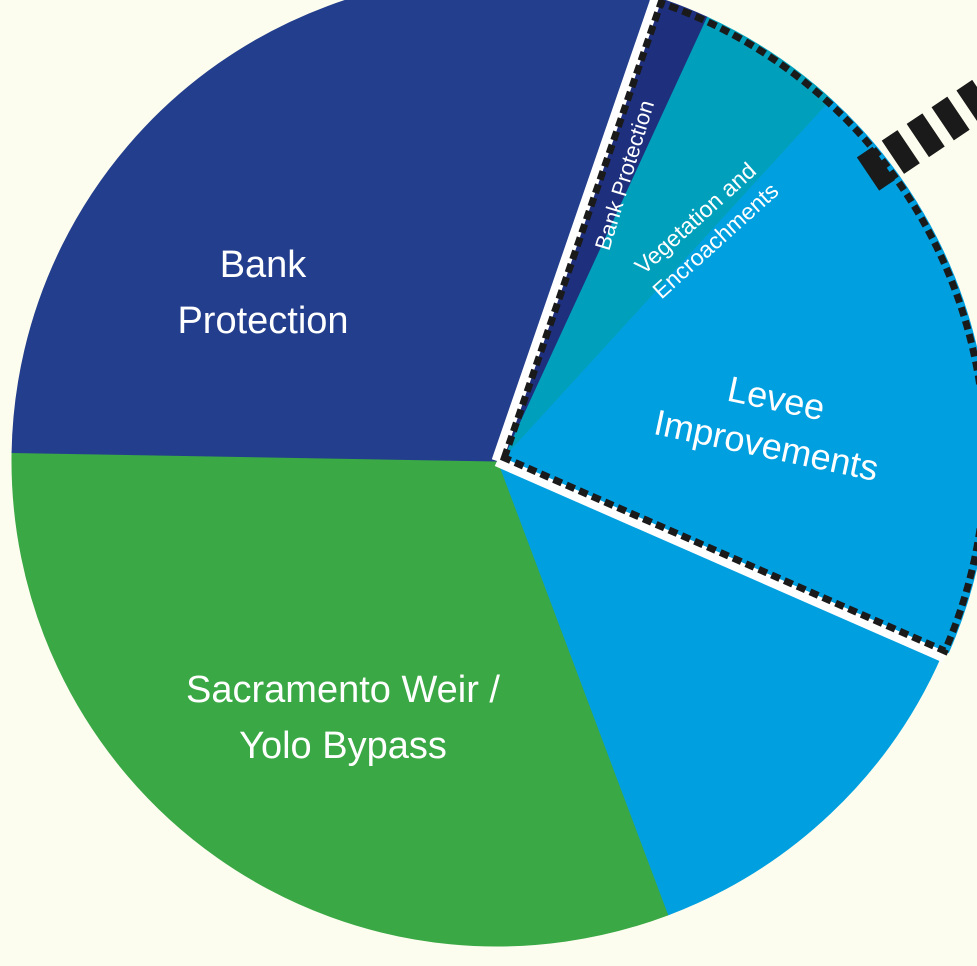  I want to click on callout-arrow, so click(916, 133).